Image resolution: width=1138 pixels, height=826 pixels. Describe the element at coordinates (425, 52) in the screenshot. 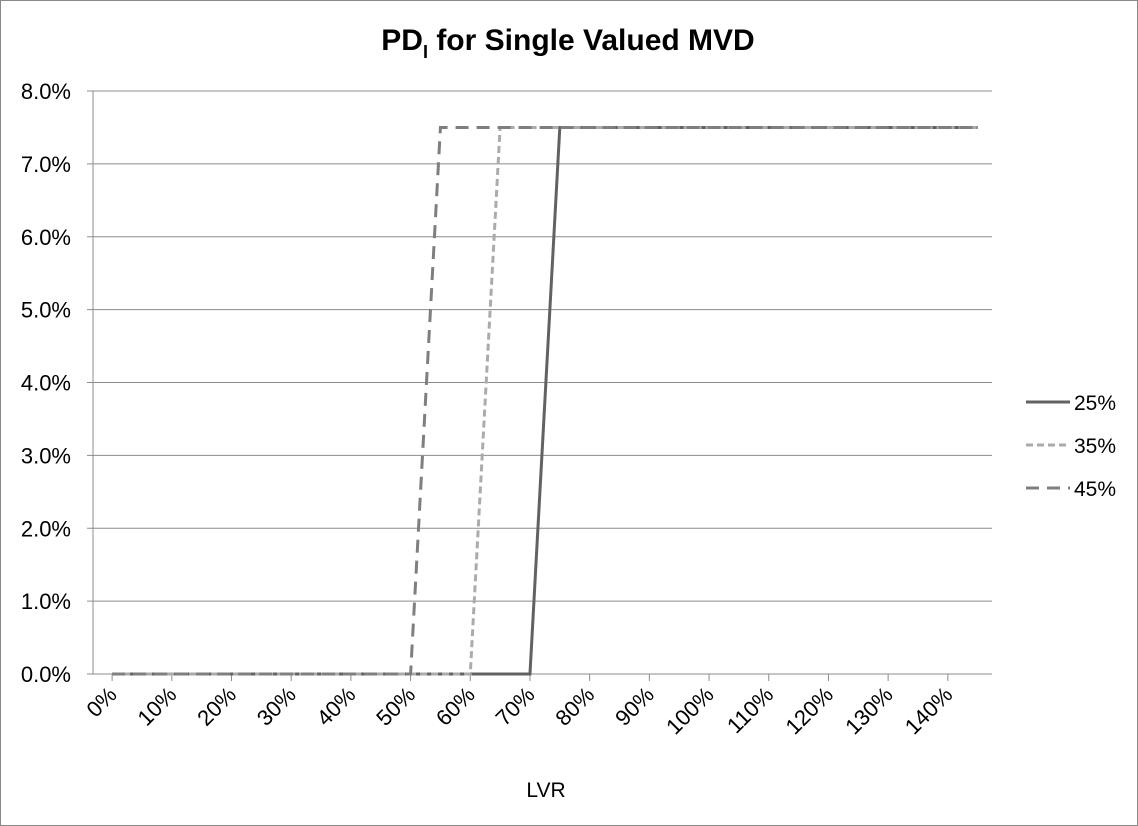

I see `title-part: I` at that location.